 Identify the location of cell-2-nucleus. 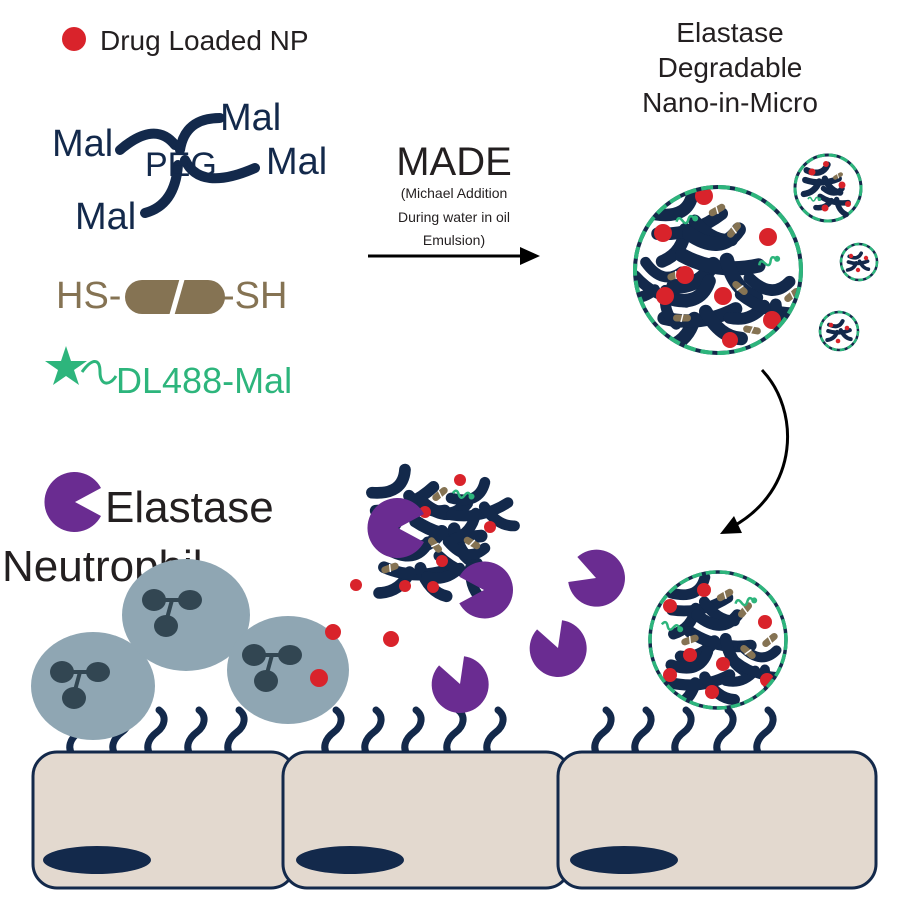
(350, 860).